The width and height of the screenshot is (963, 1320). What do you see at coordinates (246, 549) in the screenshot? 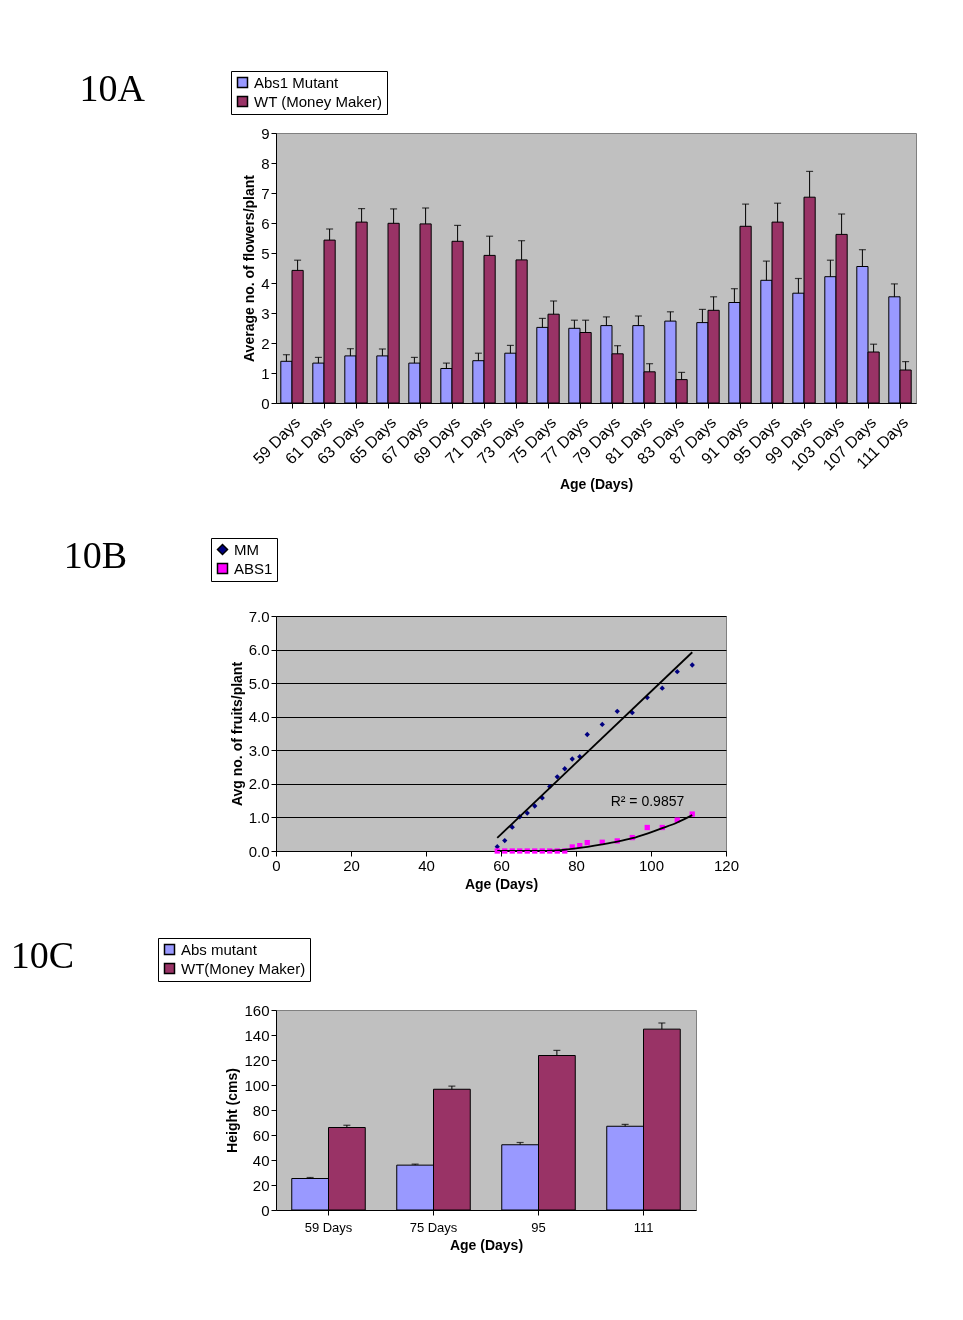
I see `legend-label: MM` at bounding box center [246, 549].